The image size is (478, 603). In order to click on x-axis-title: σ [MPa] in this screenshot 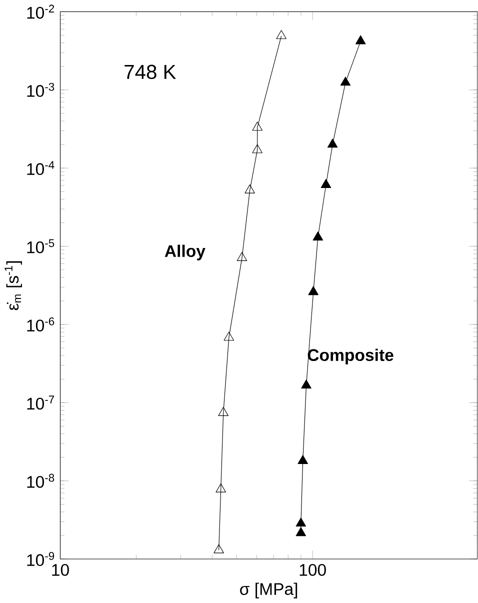, I will do `click(269, 590)`.